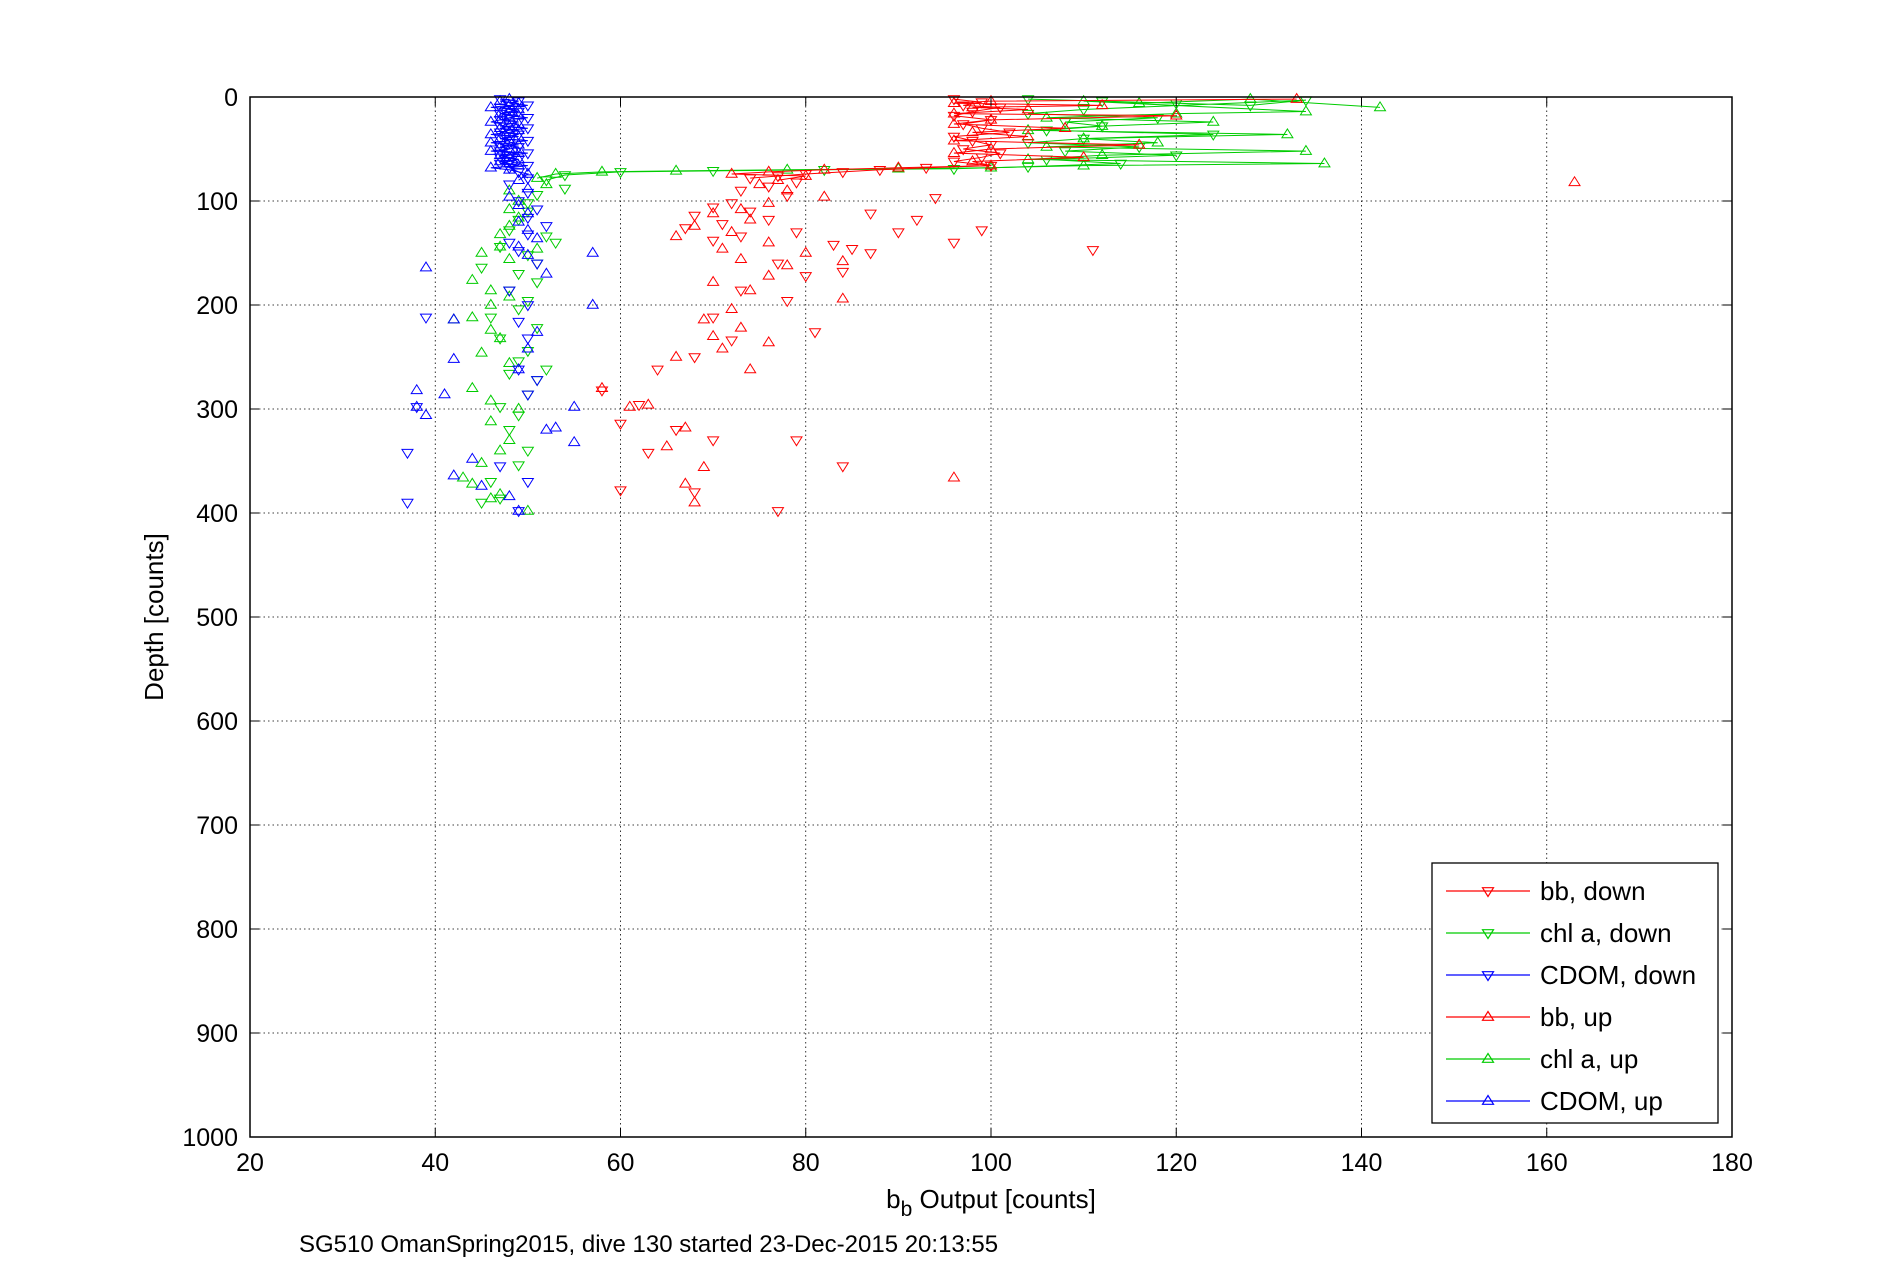  What do you see at coordinates (217, 1034) in the screenshot?
I see `y-tick-label: 900` at bounding box center [217, 1034].